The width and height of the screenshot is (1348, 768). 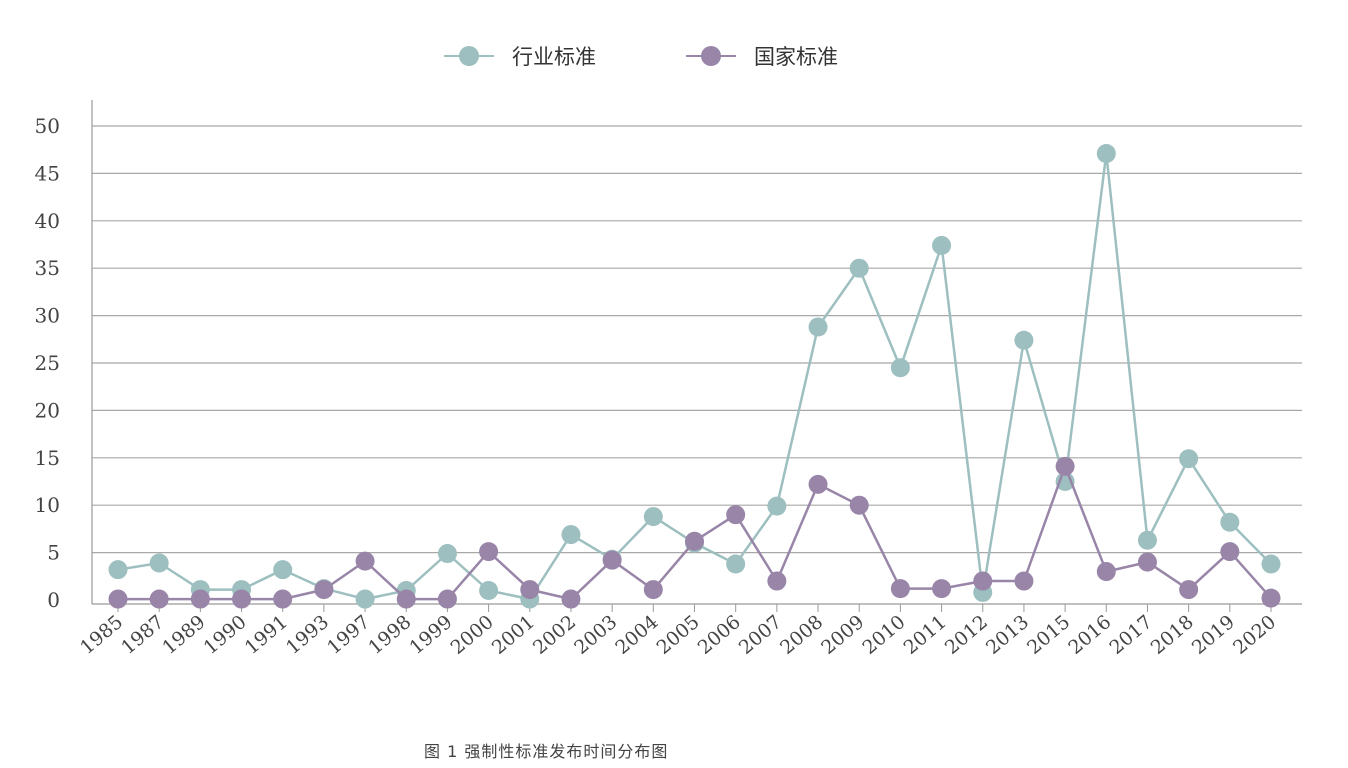 I want to click on x-tick-label: 1989, so click(x=183, y=635).